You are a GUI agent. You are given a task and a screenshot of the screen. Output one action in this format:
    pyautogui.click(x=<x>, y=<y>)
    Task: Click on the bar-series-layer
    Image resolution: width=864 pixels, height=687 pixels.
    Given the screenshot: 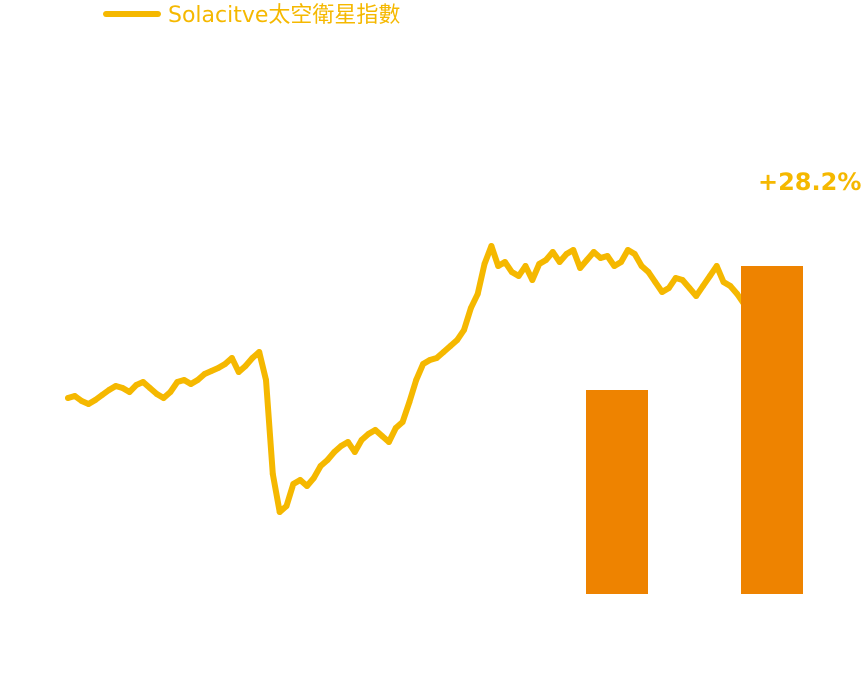 What is the action you would take?
    pyautogui.click(x=694, y=430)
    